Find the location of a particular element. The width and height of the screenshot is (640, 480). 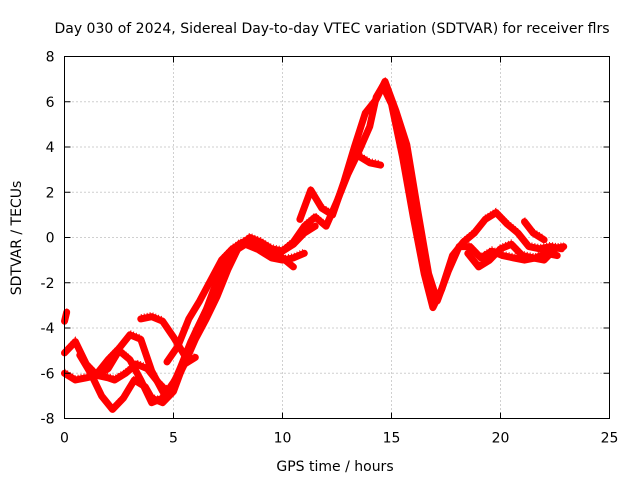

x-axis-title: GPS time / hours is located at coordinates (334, 467).